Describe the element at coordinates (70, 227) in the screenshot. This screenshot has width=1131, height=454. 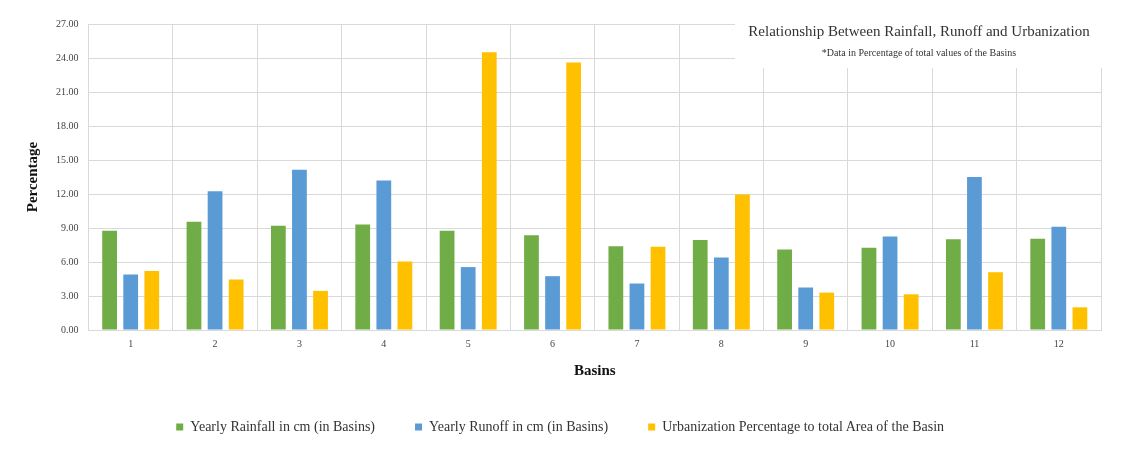
I see `y-tick-label: 9.00` at that location.